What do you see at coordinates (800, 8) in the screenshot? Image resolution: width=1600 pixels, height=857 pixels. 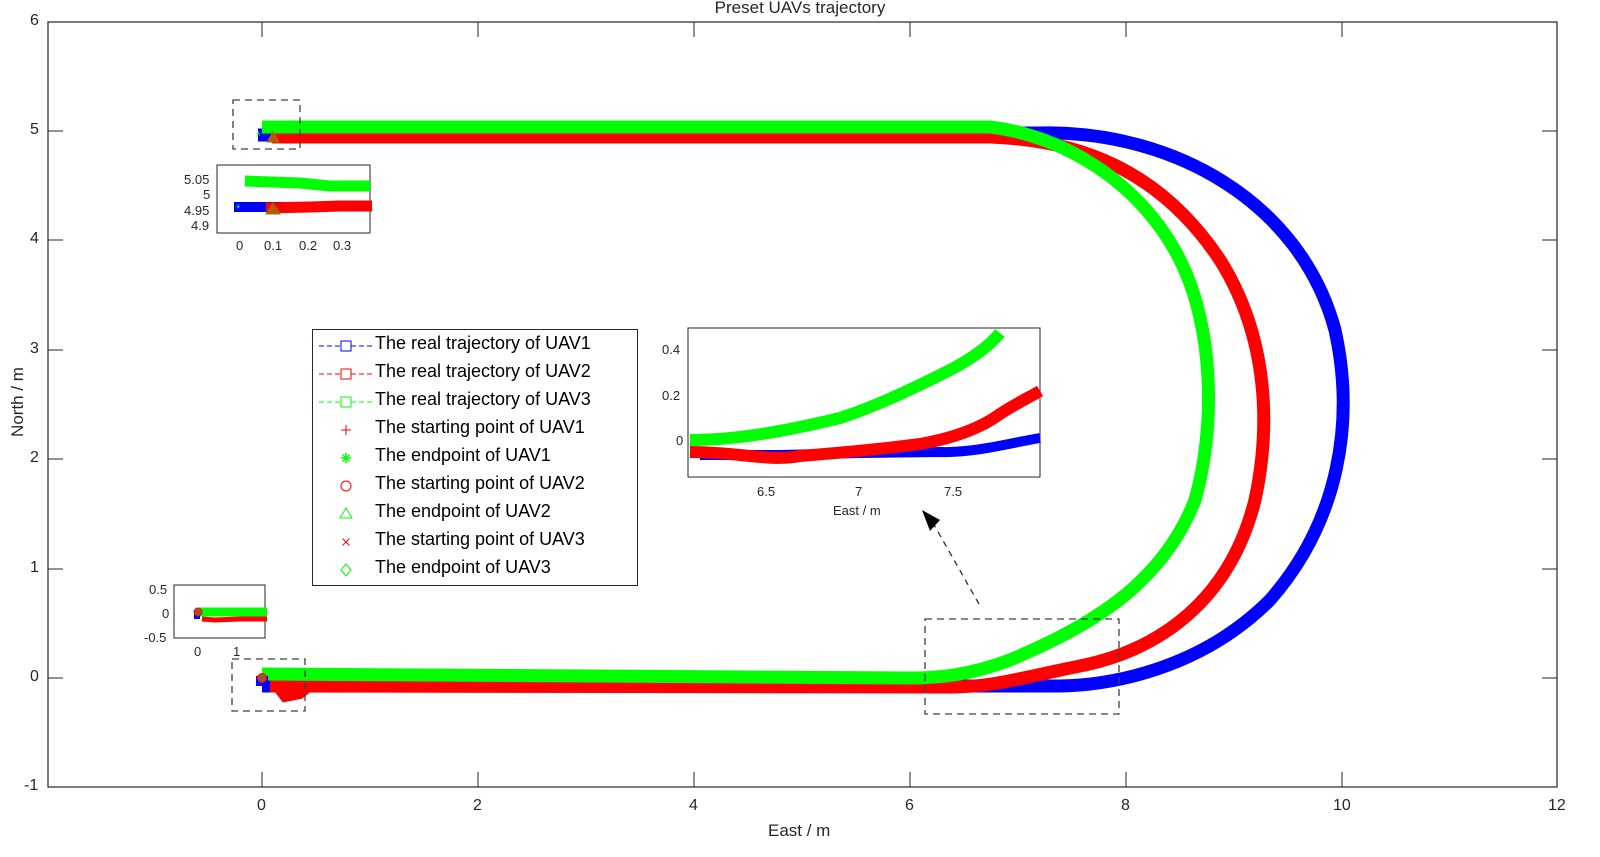 I see `chart-title: Preset UAVs trajectory` at bounding box center [800, 8].